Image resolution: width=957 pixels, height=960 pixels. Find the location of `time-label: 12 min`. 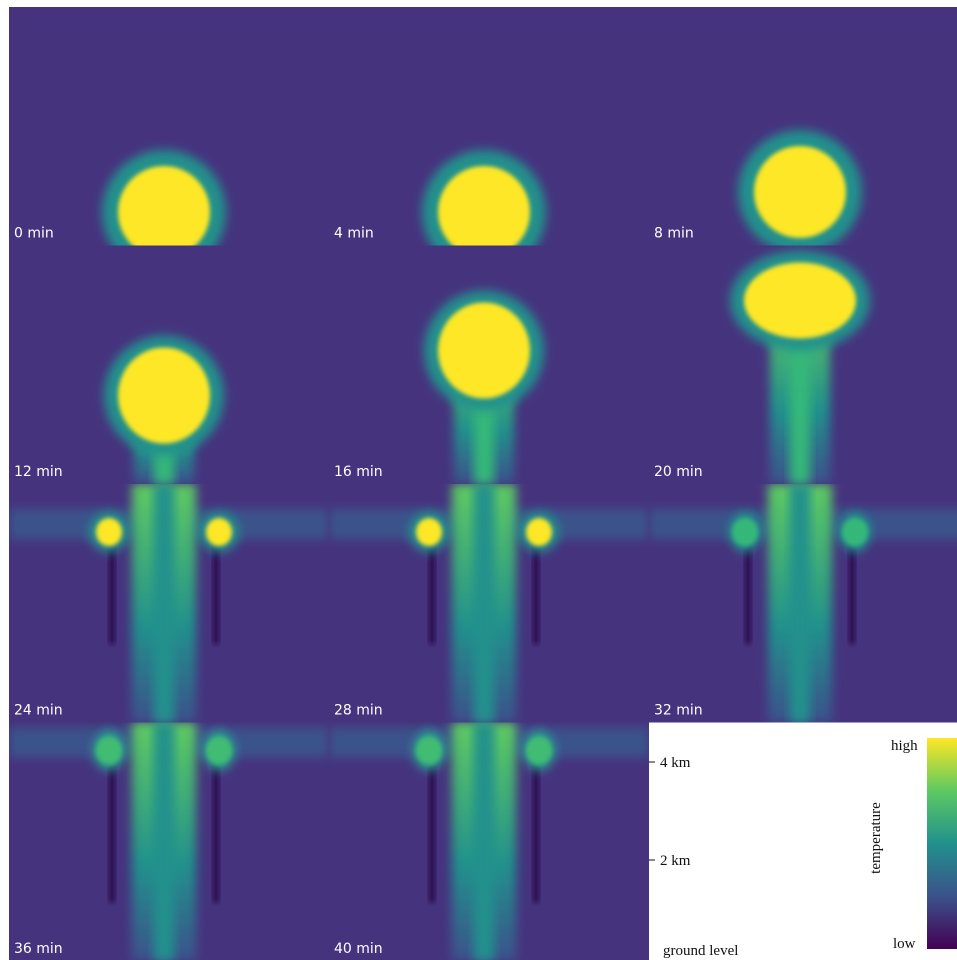

time-label: 12 min is located at coordinates (38, 472).